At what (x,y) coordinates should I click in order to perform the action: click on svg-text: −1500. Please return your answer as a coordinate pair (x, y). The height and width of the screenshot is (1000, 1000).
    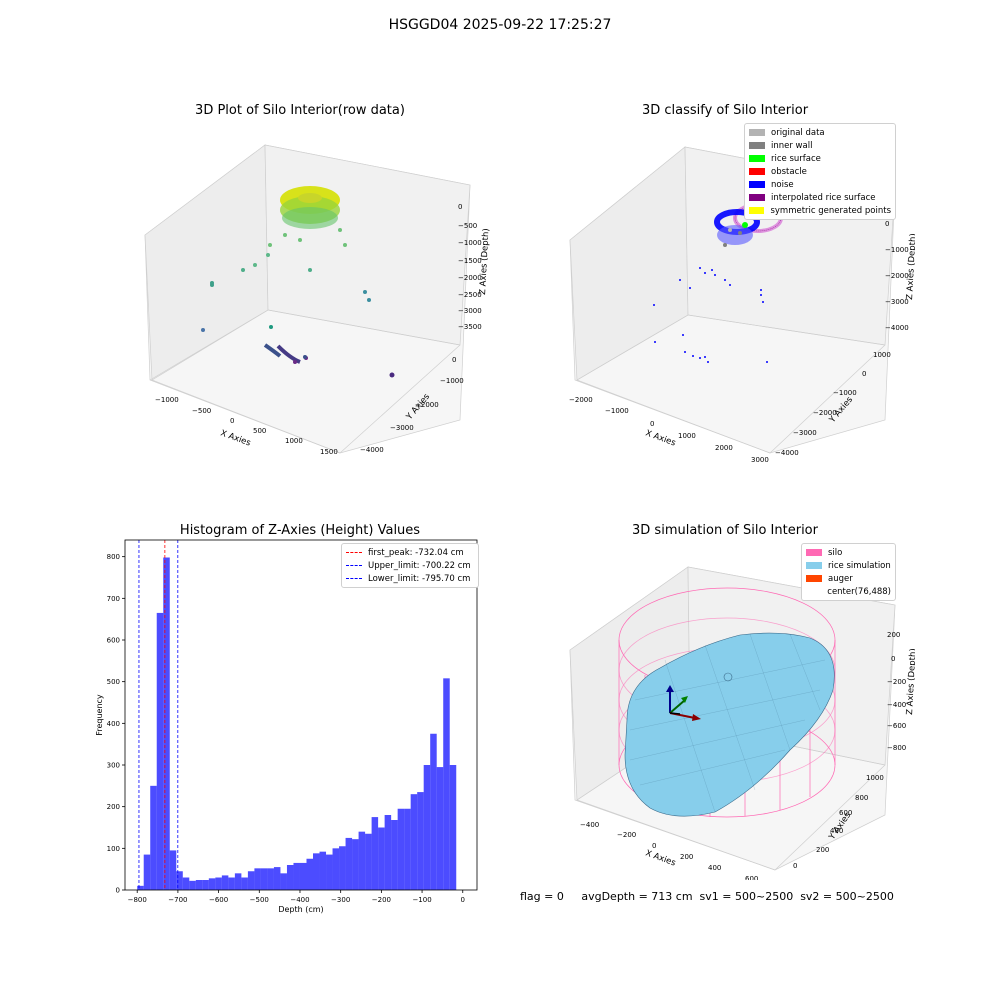
    Looking at the image, I should click on (470, 261).